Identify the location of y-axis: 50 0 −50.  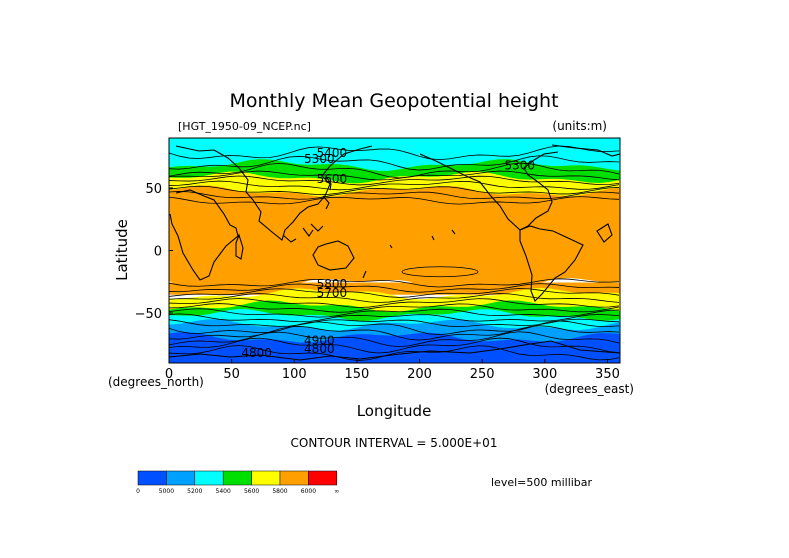
(154, 252).